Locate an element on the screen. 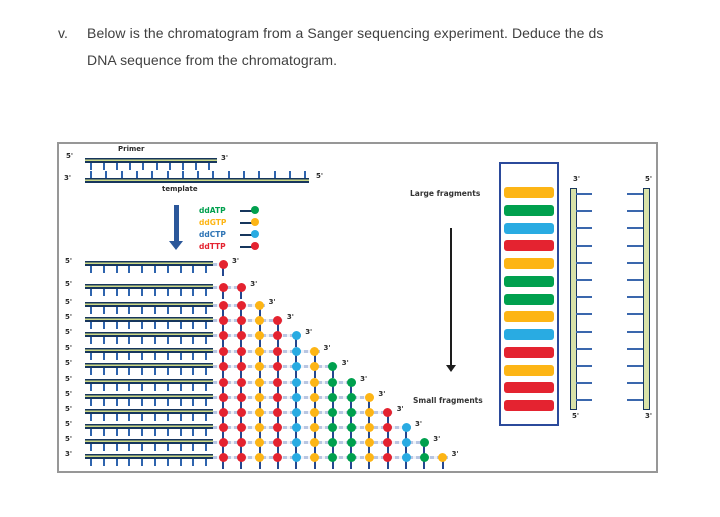  template-5prime-label: 5' is located at coordinates (320, 176).